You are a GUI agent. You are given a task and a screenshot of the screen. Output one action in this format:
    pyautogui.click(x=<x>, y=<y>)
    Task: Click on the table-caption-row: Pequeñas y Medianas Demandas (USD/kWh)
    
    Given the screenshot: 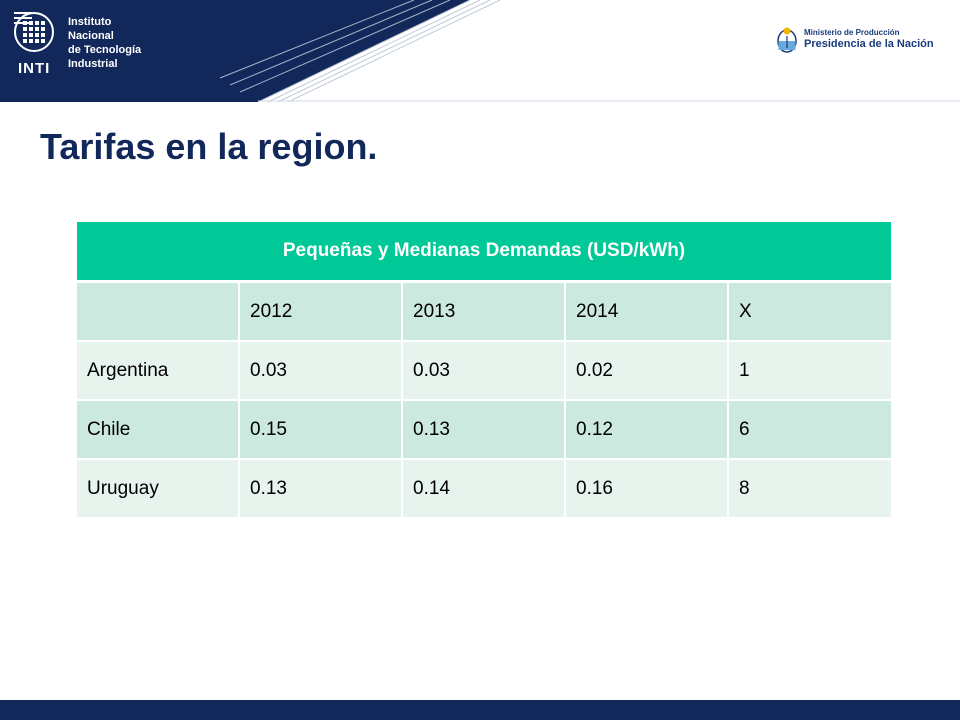 What is the action you would take?
    pyautogui.click(x=484, y=252)
    